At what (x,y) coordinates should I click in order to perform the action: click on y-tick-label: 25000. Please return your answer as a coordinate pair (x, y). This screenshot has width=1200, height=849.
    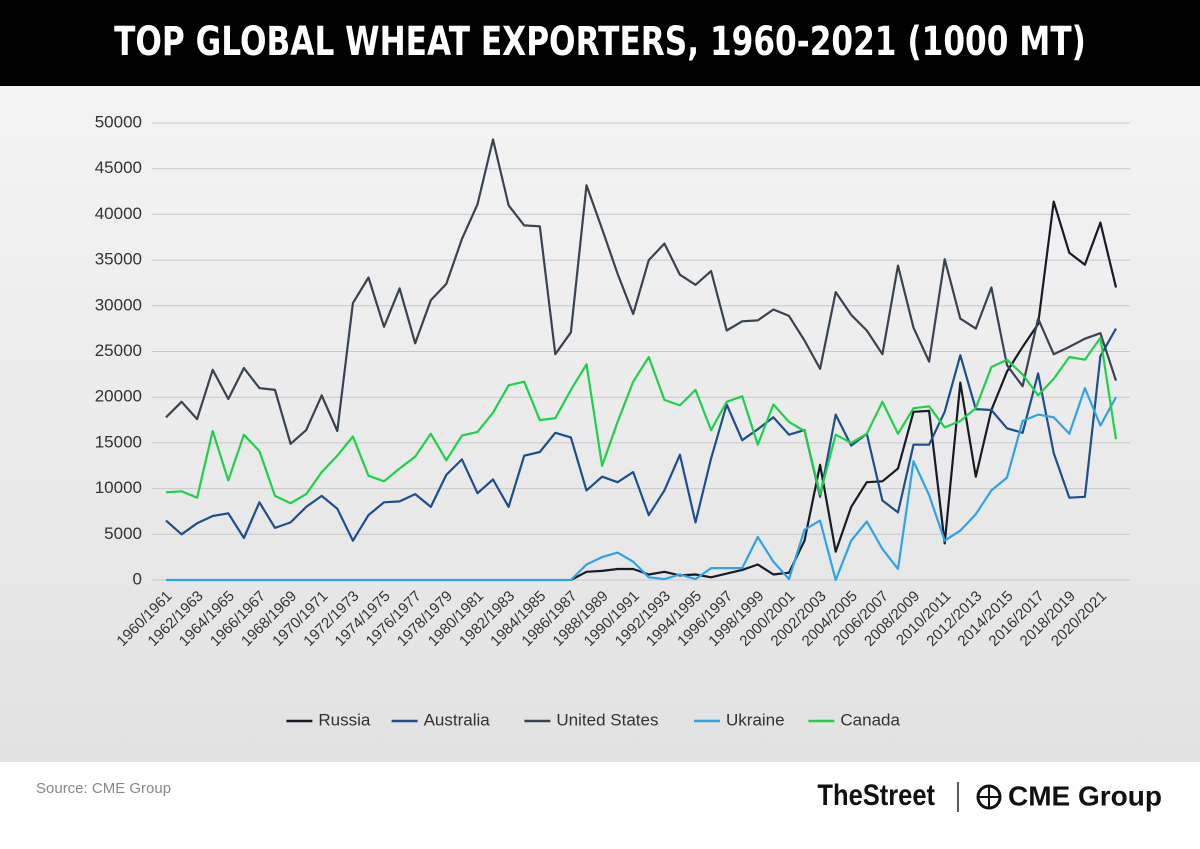
    Looking at the image, I should click on (118, 350).